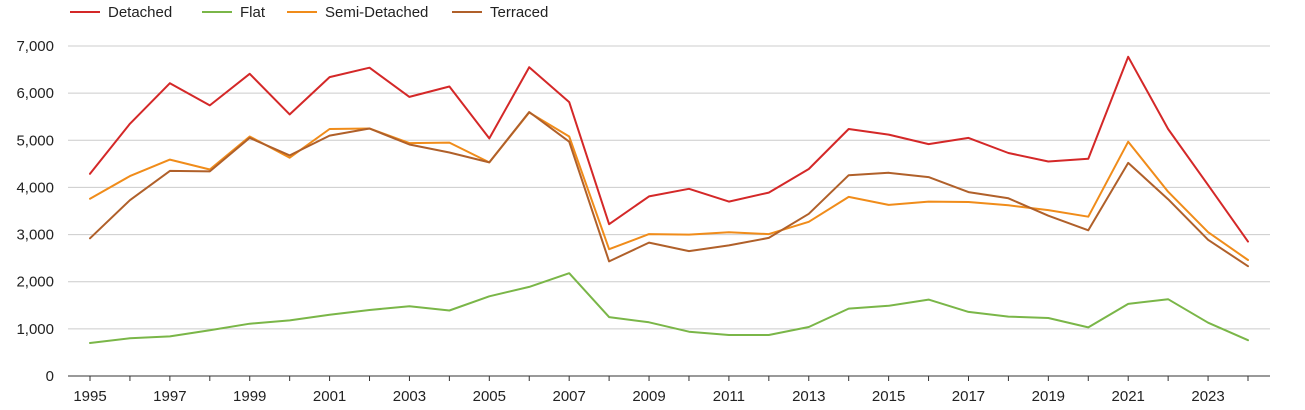 The image size is (1305, 410). Describe the element at coordinates (968, 396) in the screenshot. I see `x-tick-label: 2017` at that location.